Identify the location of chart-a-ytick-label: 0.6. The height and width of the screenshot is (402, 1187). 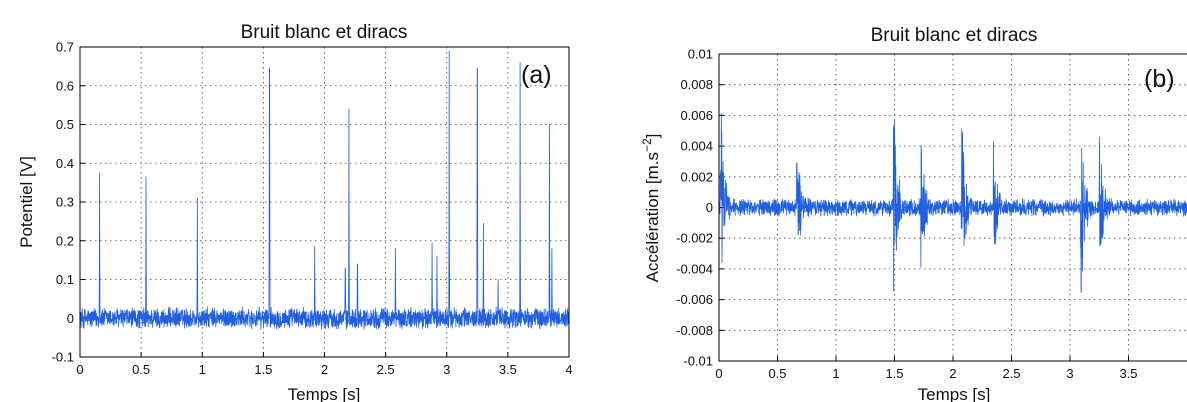
(65, 85).